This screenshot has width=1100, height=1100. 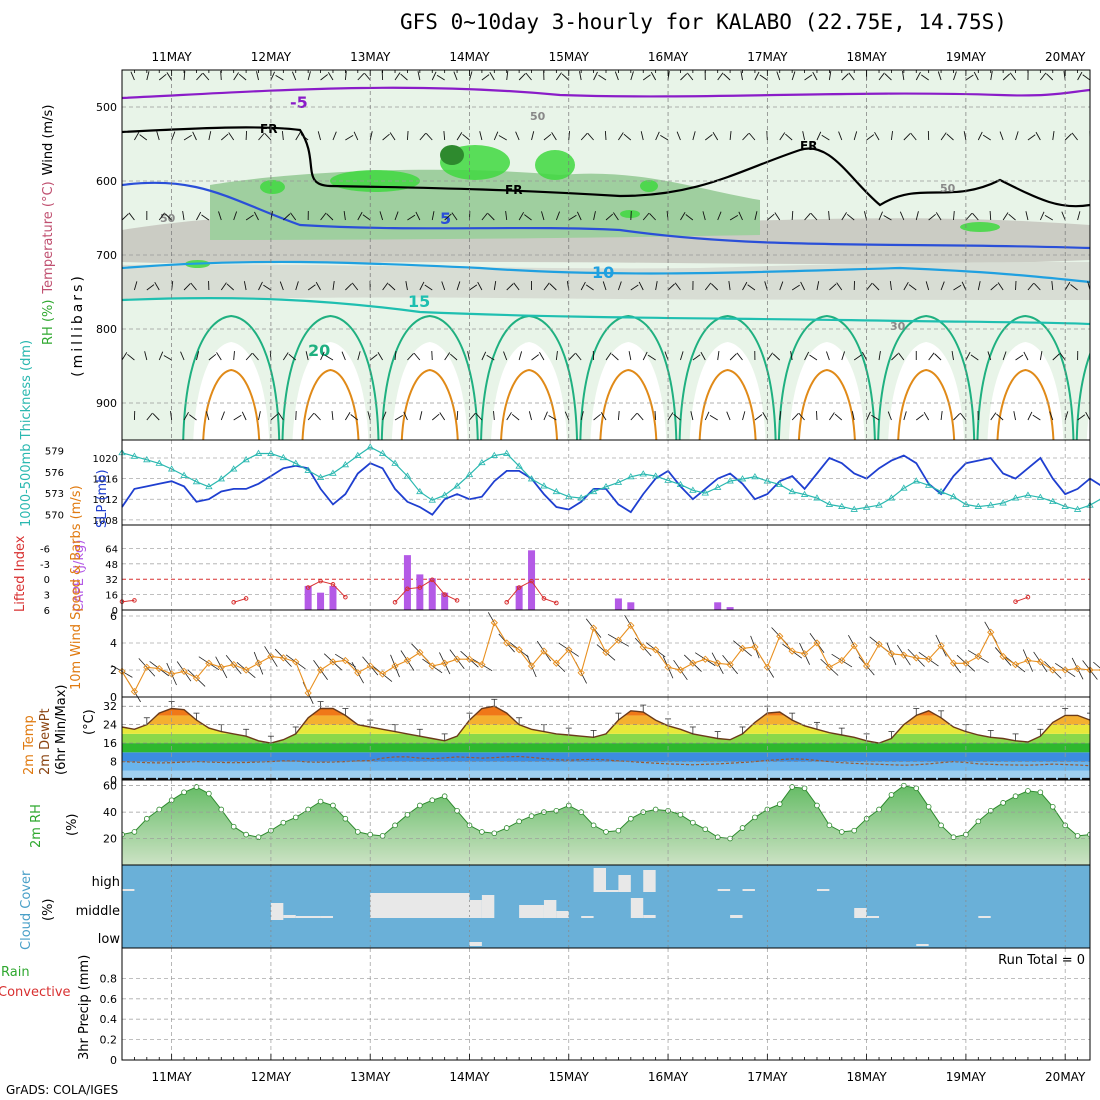 I want to click on cape-bar, so click(x=321, y=601).